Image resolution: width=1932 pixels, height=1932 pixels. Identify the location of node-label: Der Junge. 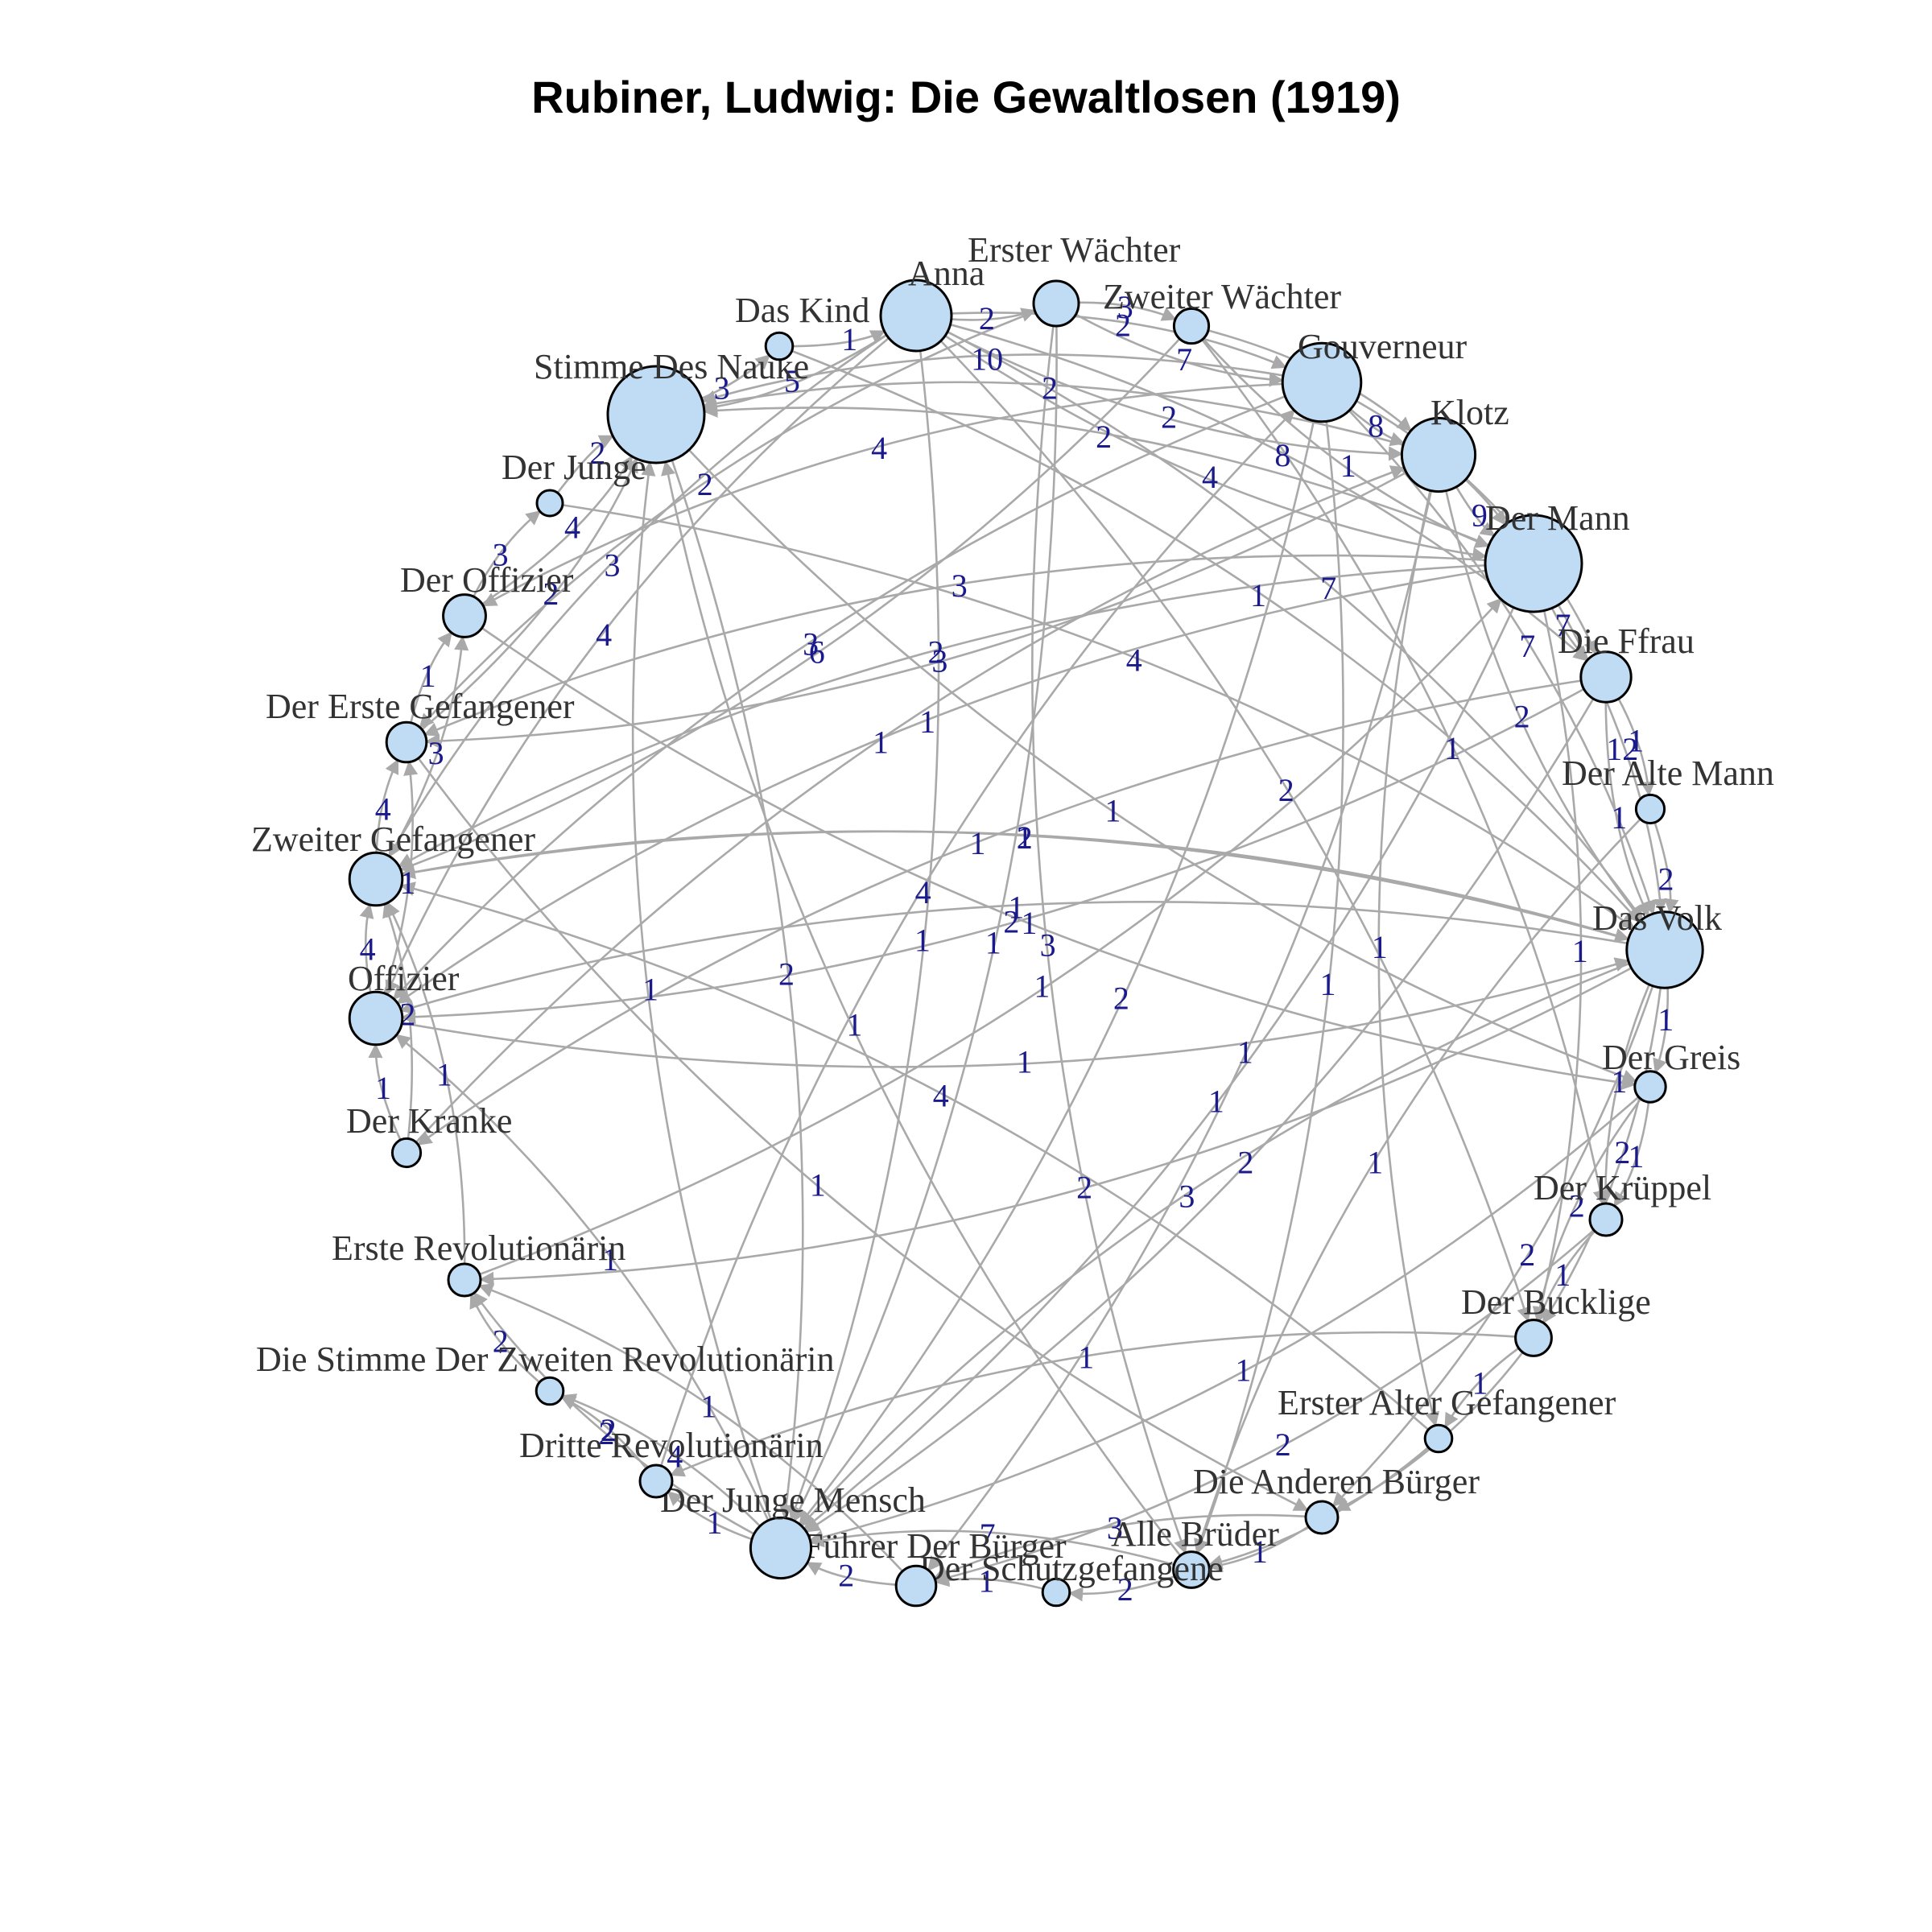
(574, 467).